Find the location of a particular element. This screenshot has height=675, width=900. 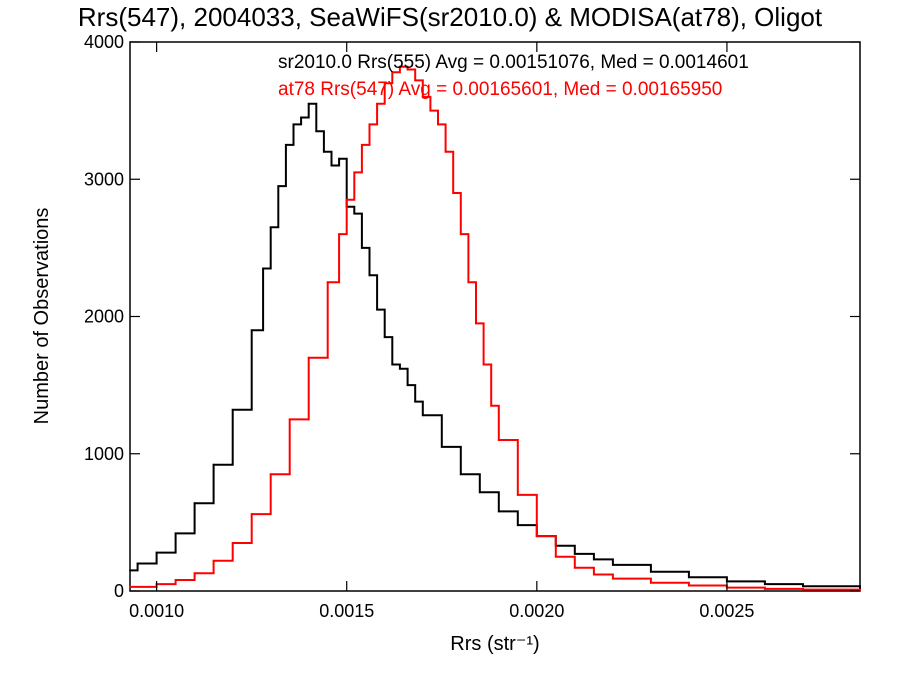

y-tick-label: 3000 is located at coordinates (104, 179).